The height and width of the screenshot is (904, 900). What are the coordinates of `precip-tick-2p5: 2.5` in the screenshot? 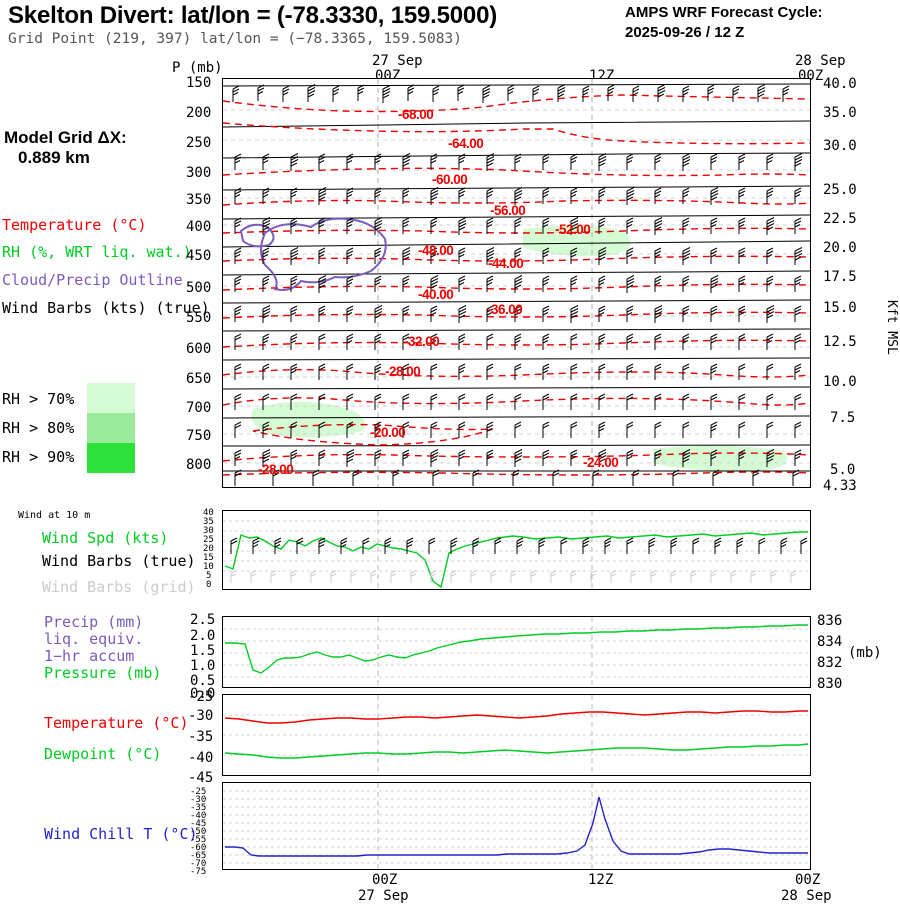 It's located at (203, 620).